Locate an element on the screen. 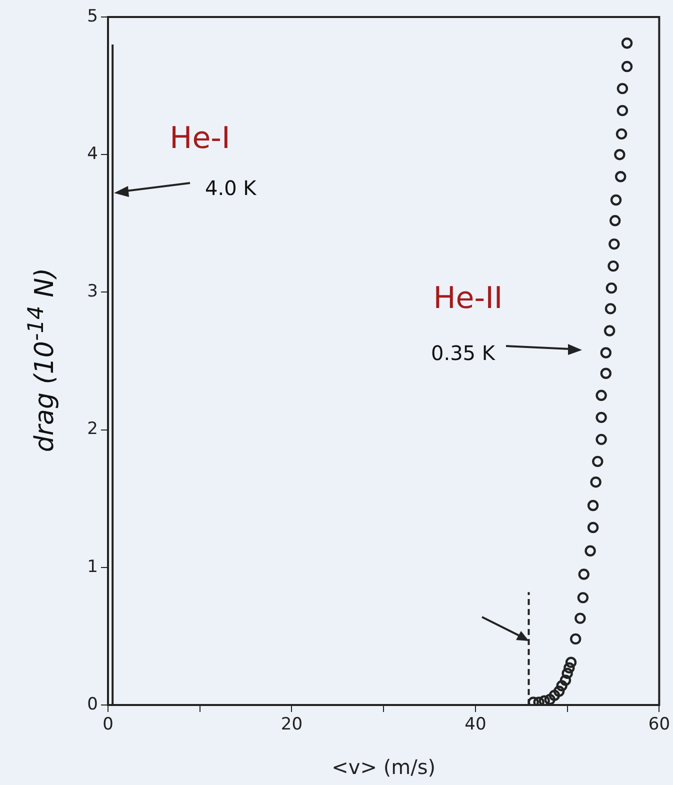  x-tick-label: 60 is located at coordinates (659, 724).